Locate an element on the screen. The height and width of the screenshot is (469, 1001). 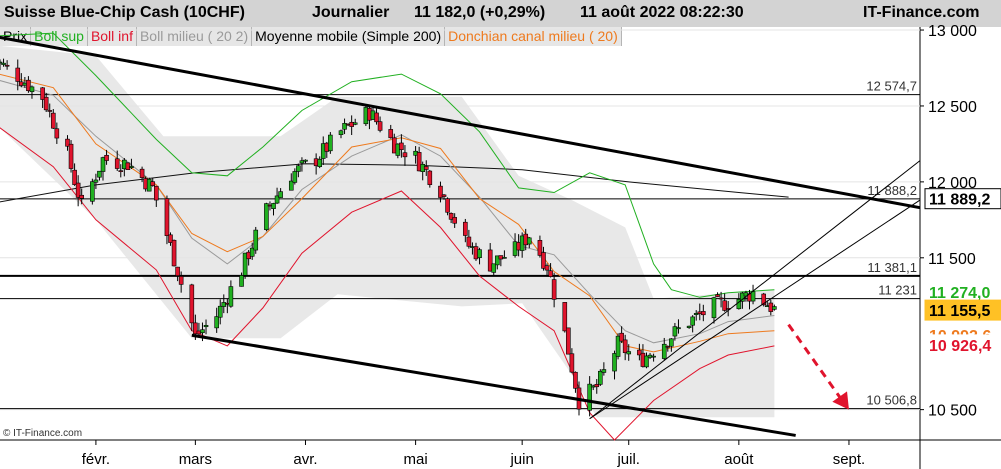
level-label: 11 231 is located at coordinates (897, 290).